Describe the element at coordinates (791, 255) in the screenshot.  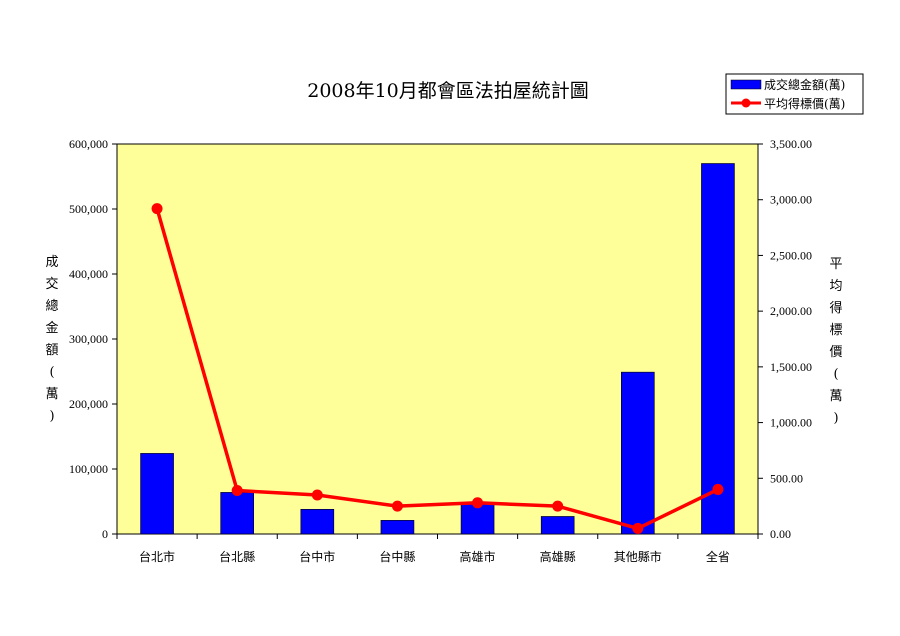
I see `right-tick-label-5: 2,500.00` at that location.